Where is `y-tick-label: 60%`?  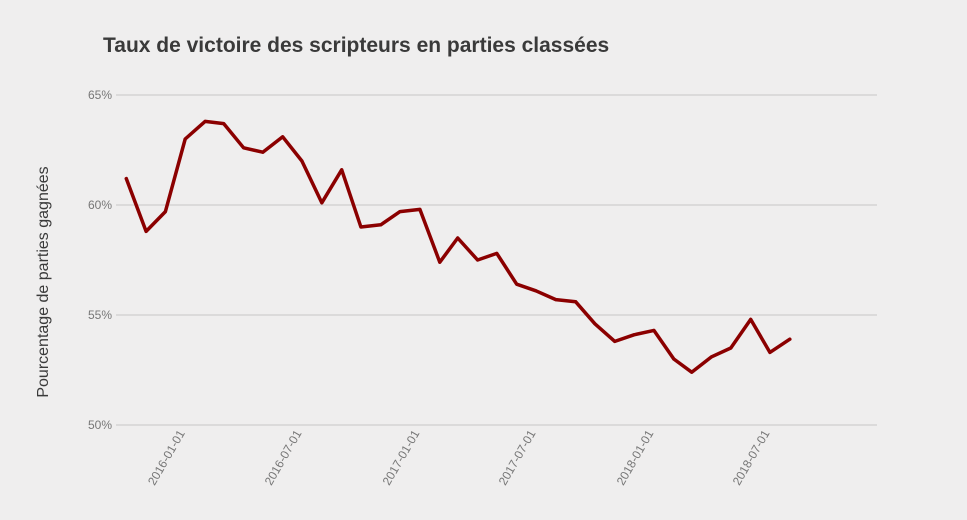
y-tick-label: 60% is located at coordinates (100, 205).